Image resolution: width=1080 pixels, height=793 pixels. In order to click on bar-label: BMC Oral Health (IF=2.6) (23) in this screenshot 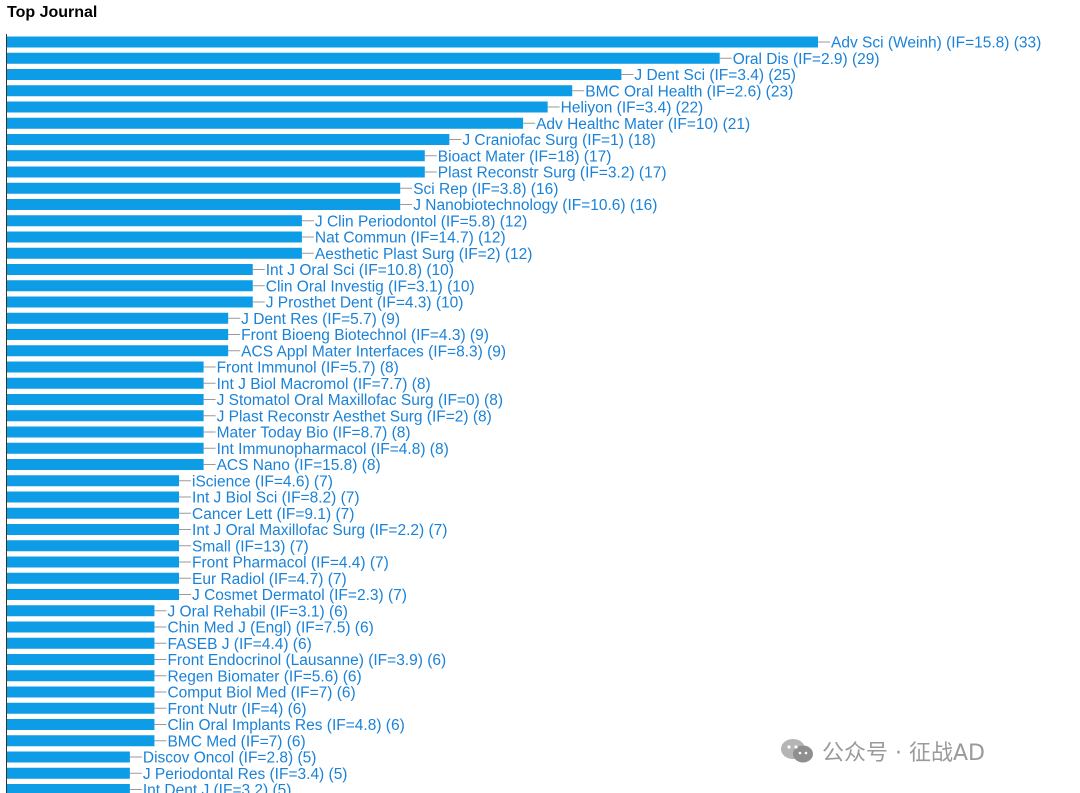, I will do `click(689, 91)`.